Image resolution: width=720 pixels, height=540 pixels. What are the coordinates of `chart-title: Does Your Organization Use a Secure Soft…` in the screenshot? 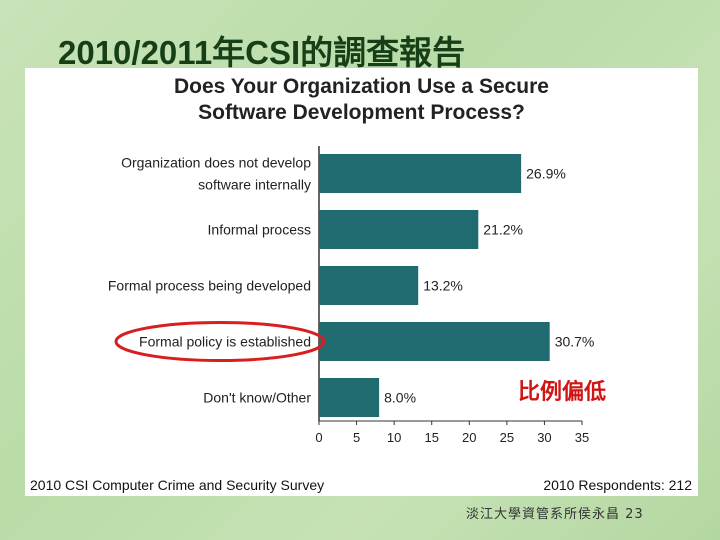 It's located at (361, 100).